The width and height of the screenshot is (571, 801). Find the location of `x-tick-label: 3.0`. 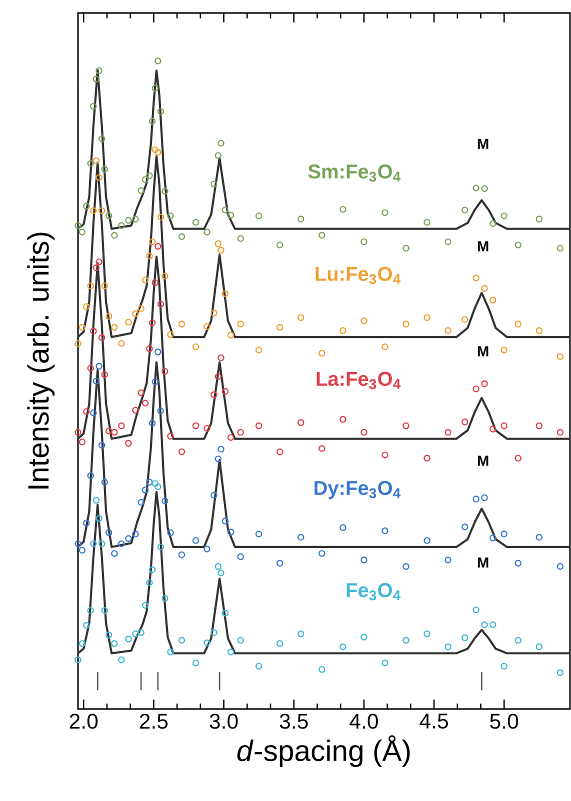

x-tick-label: 3.0 is located at coordinates (224, 721).